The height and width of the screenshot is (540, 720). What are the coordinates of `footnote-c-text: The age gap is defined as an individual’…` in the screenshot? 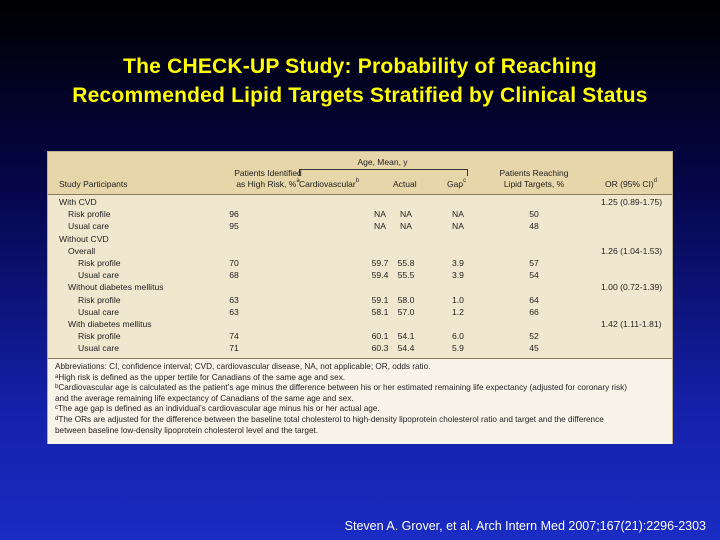 It's located at (219, 409).